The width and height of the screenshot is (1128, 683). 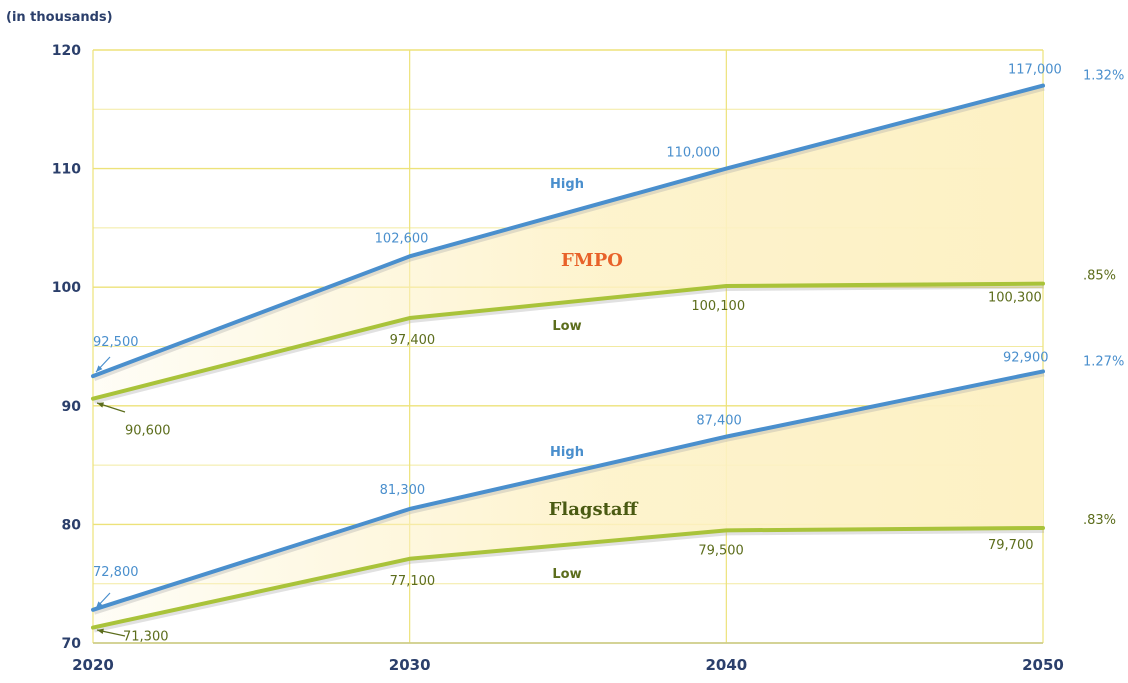 What do you see at coordinates (410, 665) in the screenshot?
I see `x-tick-label: 2030` at bounding box center [410, 665].